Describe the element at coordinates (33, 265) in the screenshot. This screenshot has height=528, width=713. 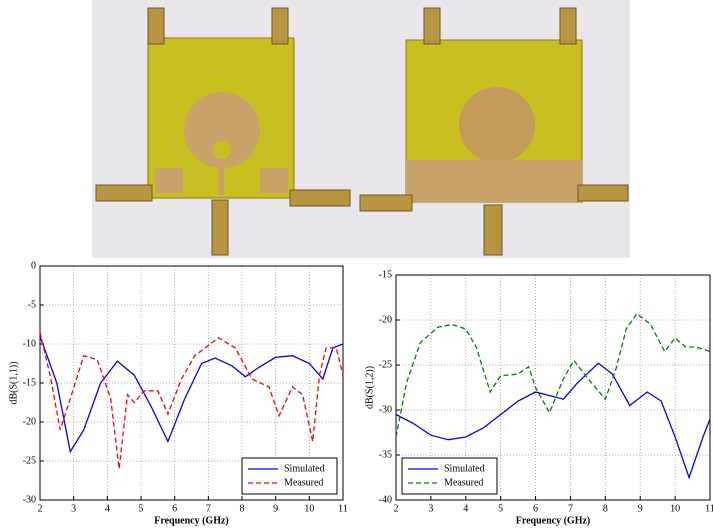
I see `y-tick-label: 0` at that location.